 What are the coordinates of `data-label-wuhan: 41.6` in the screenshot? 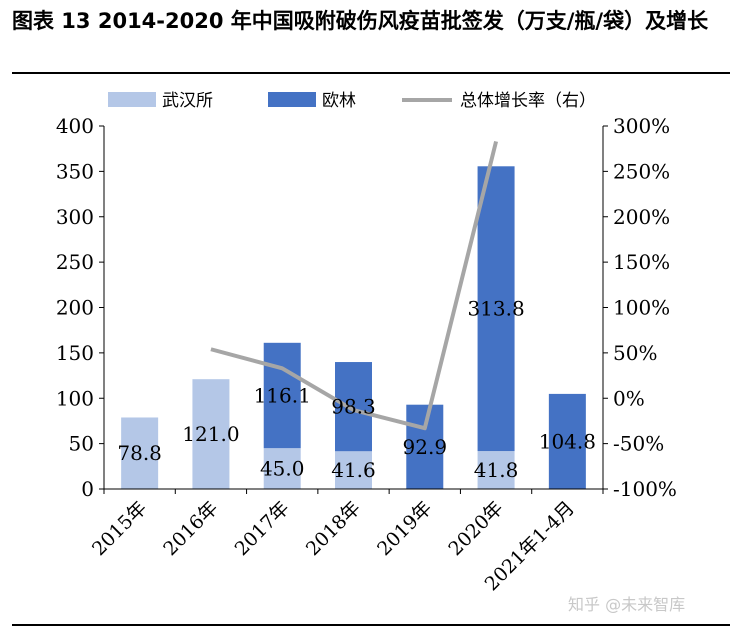 It's located at (353, 470).